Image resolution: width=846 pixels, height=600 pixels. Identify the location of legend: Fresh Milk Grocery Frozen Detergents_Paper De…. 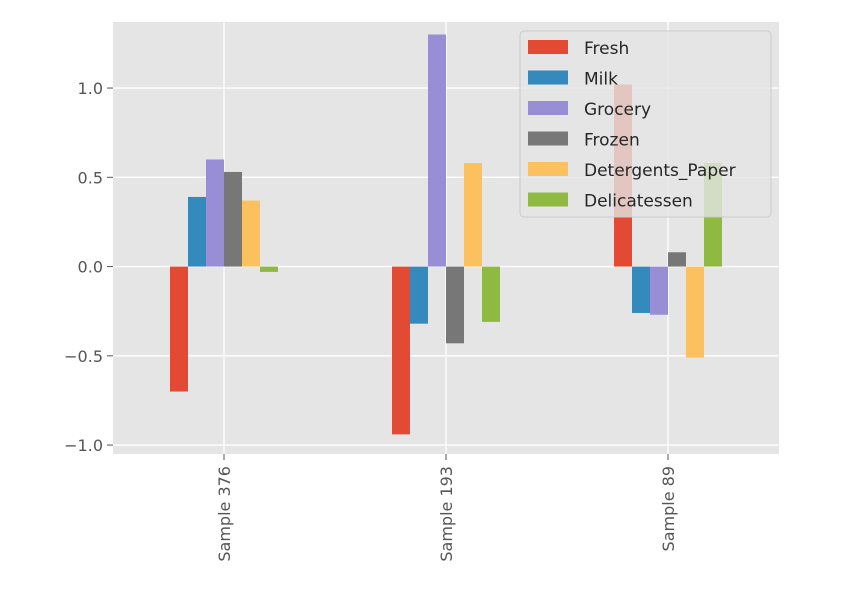
(645, 124).